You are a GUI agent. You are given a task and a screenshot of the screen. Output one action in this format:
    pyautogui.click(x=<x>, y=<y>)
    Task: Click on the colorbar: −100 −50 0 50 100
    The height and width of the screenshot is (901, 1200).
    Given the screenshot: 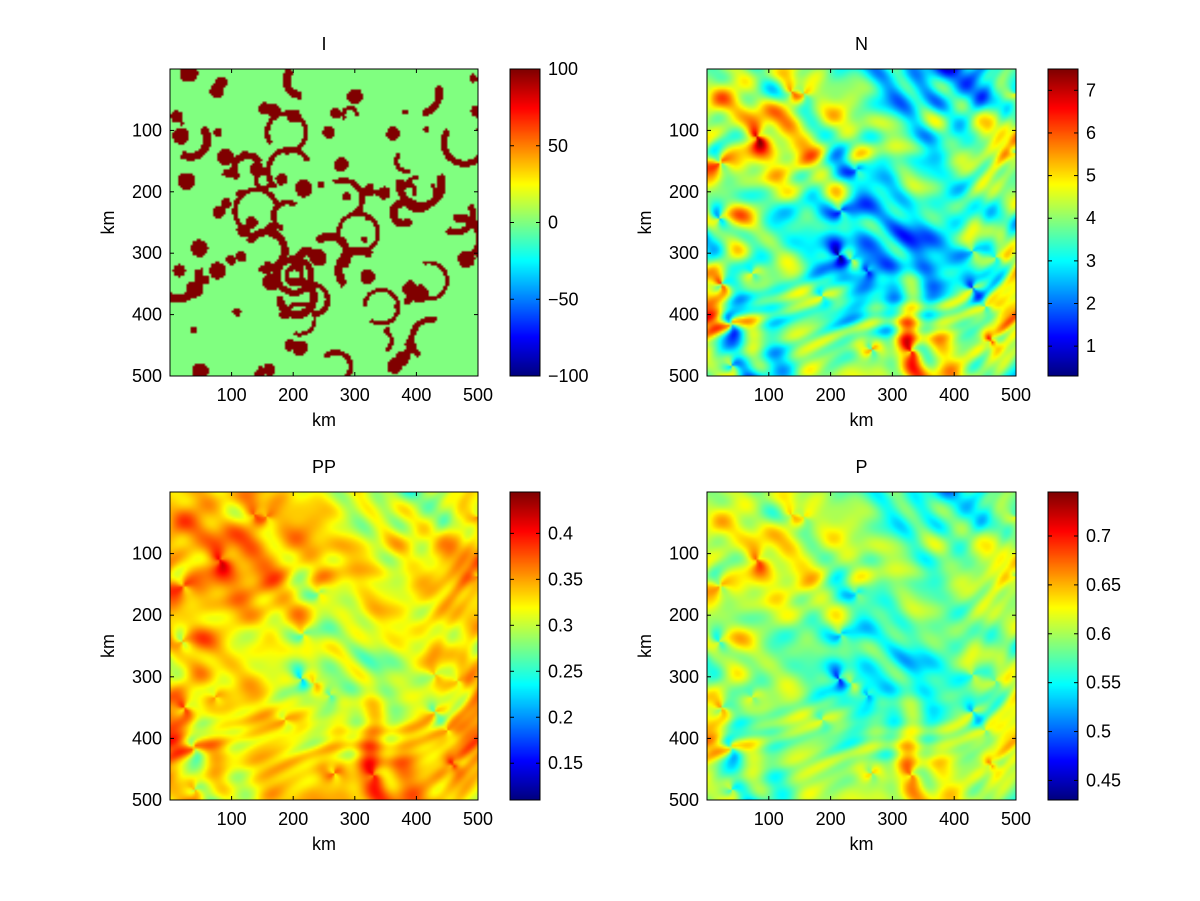 What is the action you would take?
    pyautogui.click(x=549, y=222)
    